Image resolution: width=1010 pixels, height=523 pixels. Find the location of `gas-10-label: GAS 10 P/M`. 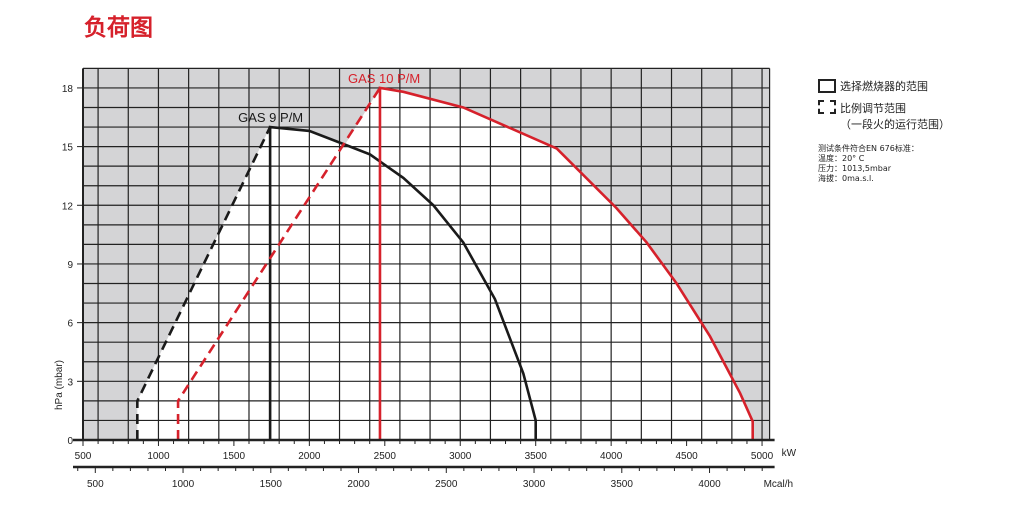

gas-10-label: GAS 10 P/M is located at coordinates (384, 78).